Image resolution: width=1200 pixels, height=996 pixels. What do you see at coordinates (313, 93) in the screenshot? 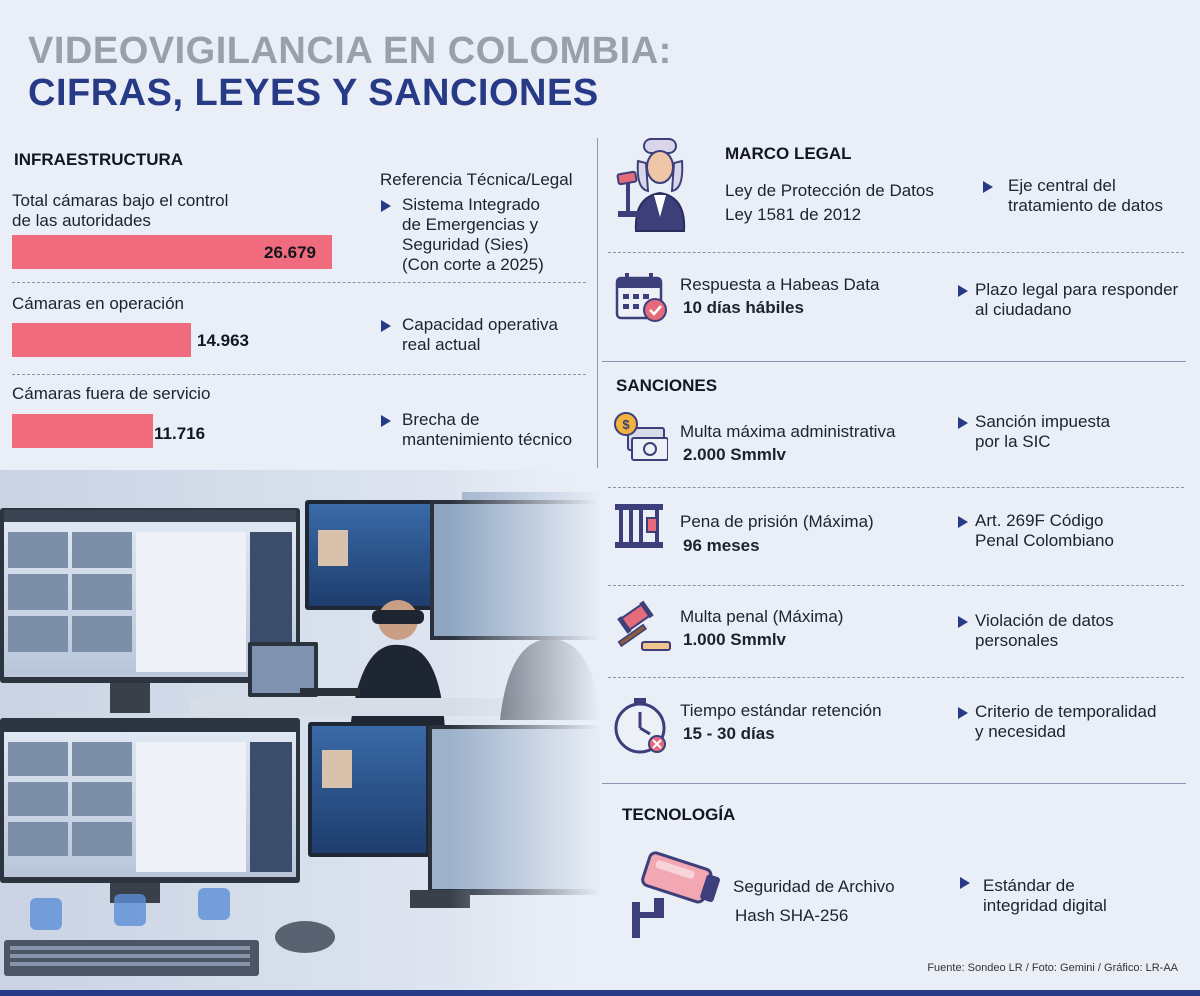
I see `title-line-2: CIFRAS, LEYES Y SANCIONES` at bounding box center [313, 93].